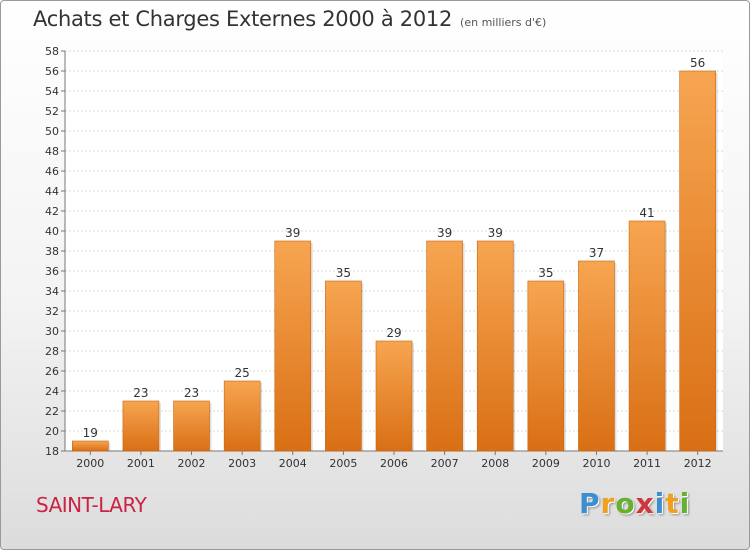  I want to click on y-tick-label: 40, so click(52, 231).